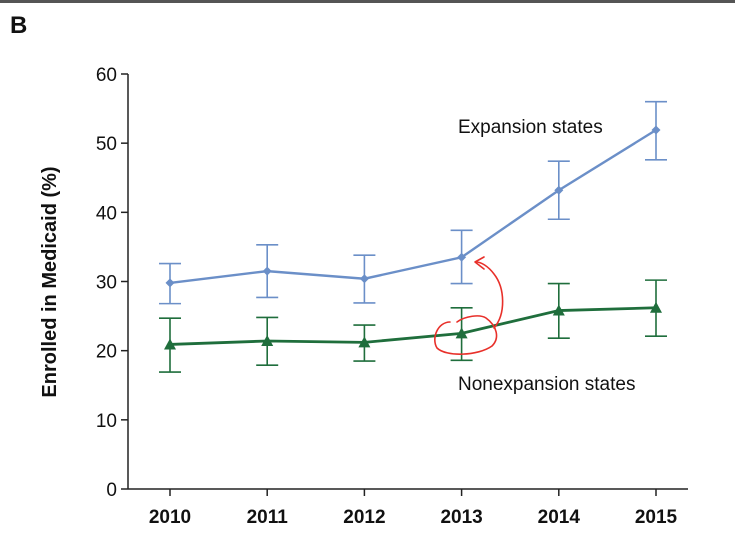 The height and width of the screenshot is (556, 735). What do you see at coordinates (469, 305) in the screenshot?
I see `annotation-layer` at bounding box center [469, 305].